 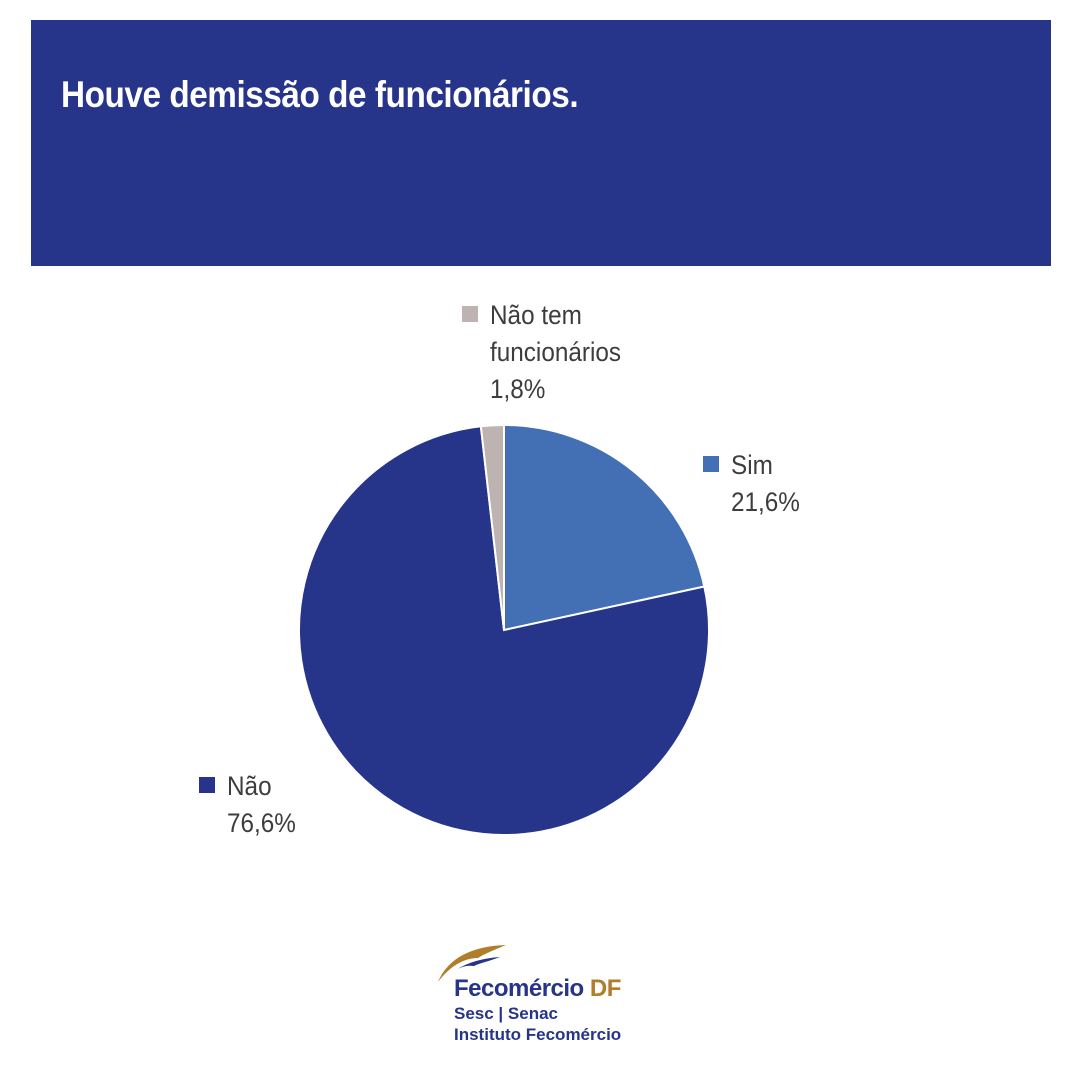 I want to click on logo-instituto: Instituto Fecomércio, so click(x=538, y=1034).